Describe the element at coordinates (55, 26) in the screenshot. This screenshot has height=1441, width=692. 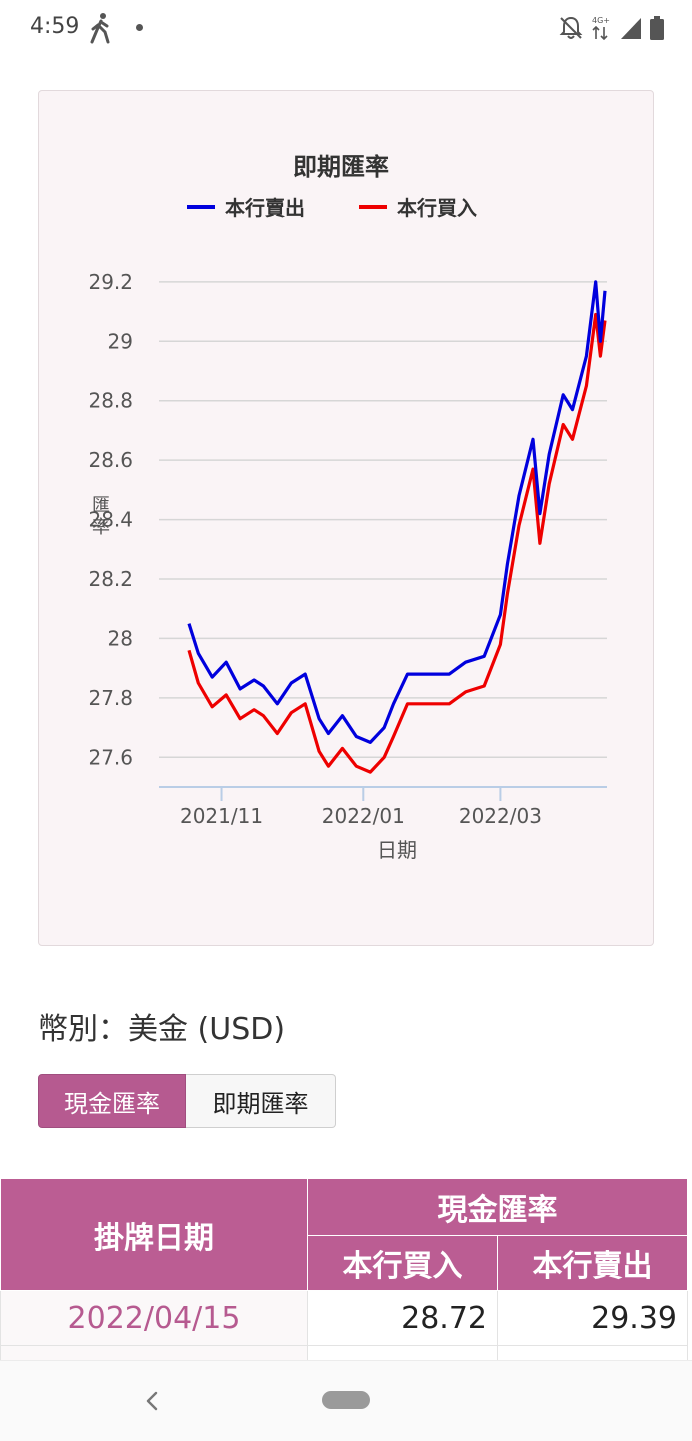
I see `status-time: 4:59` at that location.